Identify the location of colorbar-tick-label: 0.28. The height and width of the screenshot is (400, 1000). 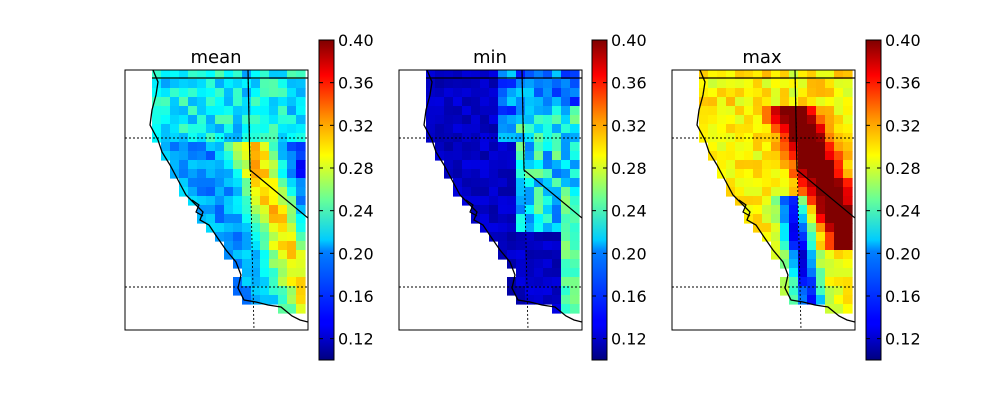
(903, 168).